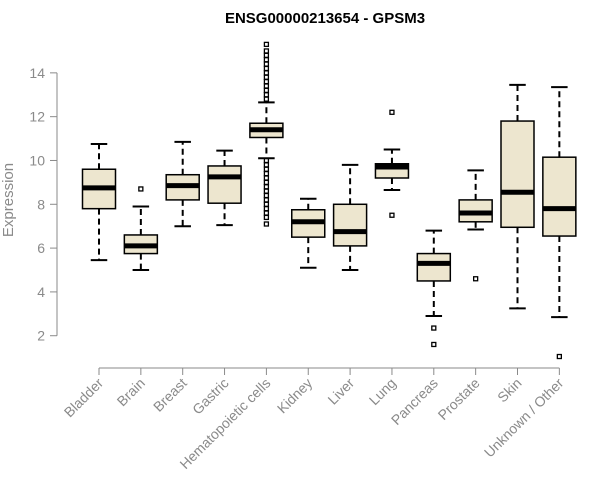  What do you see at coordinates (459, 399) in the screenshot?
I see `x-tick-label: Prostate` at bounding box center [459, 399].